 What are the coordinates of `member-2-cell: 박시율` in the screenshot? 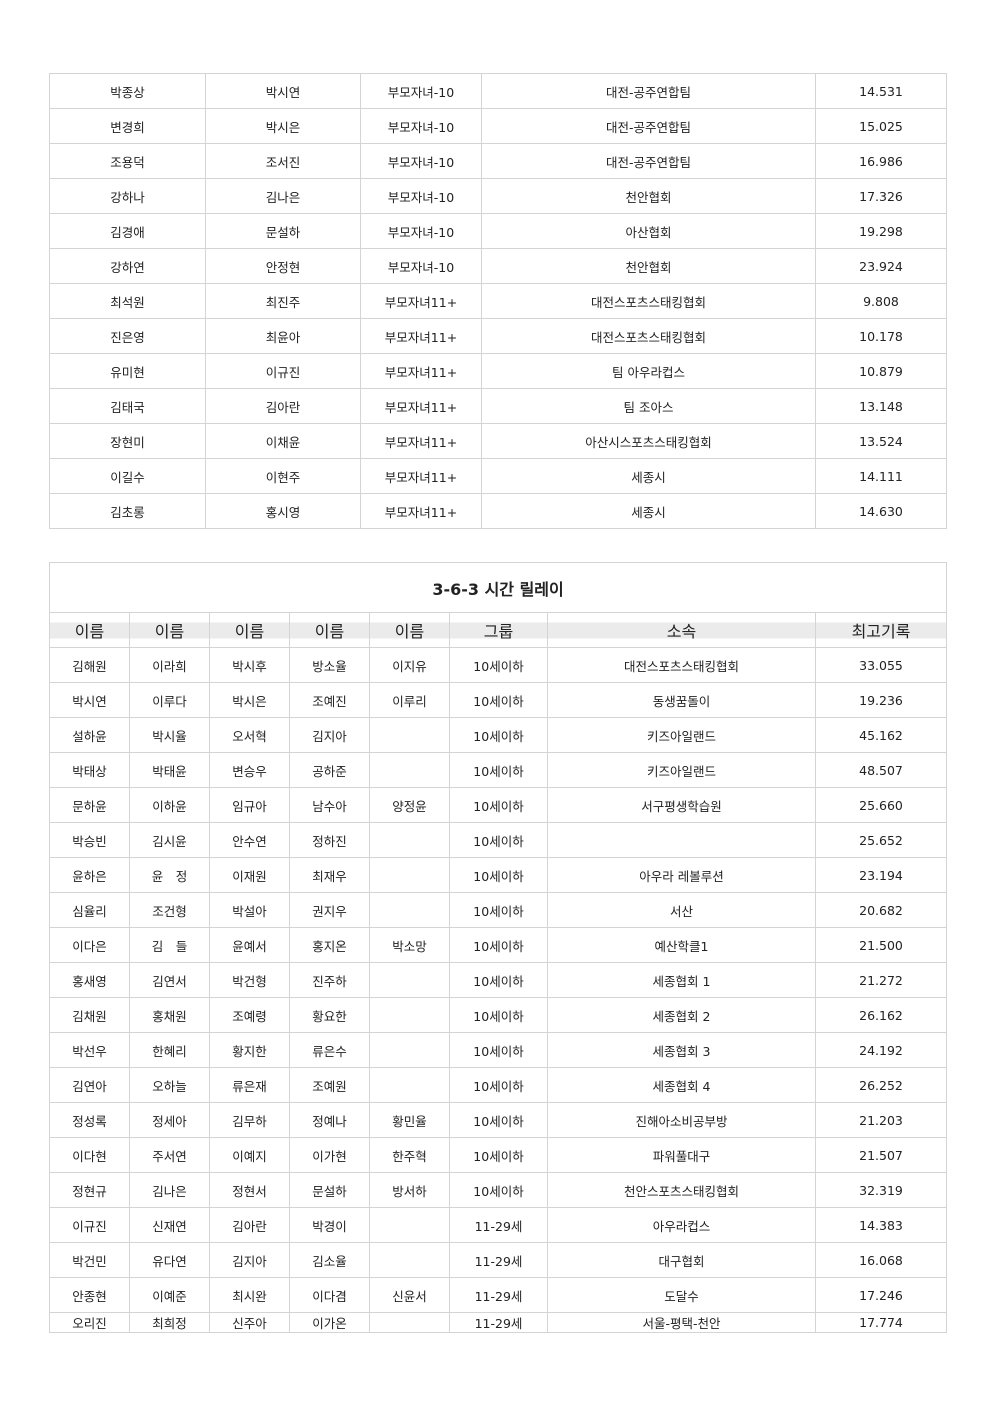 It's located at (169, 735).